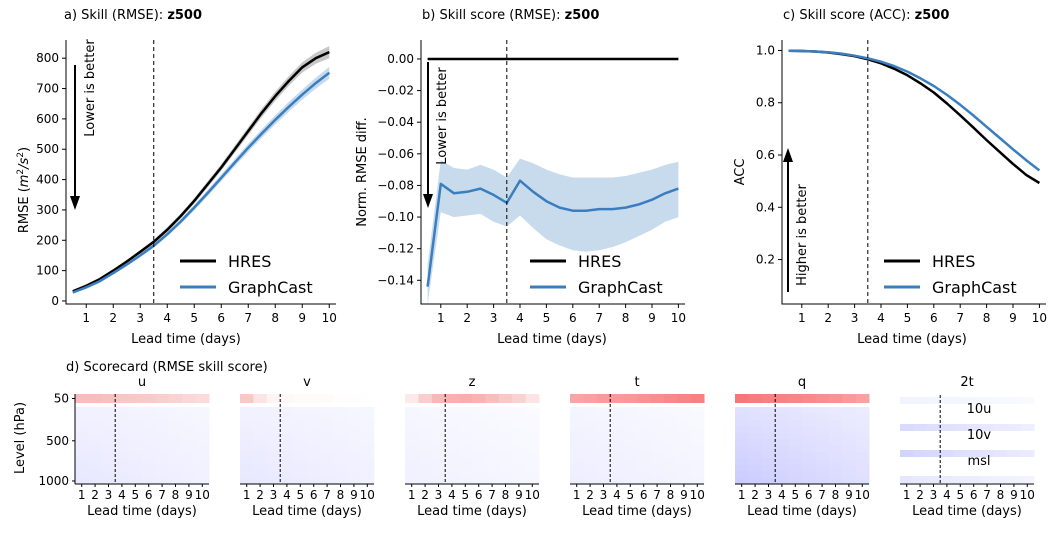  What do you see at coordinates (367, 398) in the screenshot?
I see `scorecard-v-cell-top` at bounding box center [367, 398].